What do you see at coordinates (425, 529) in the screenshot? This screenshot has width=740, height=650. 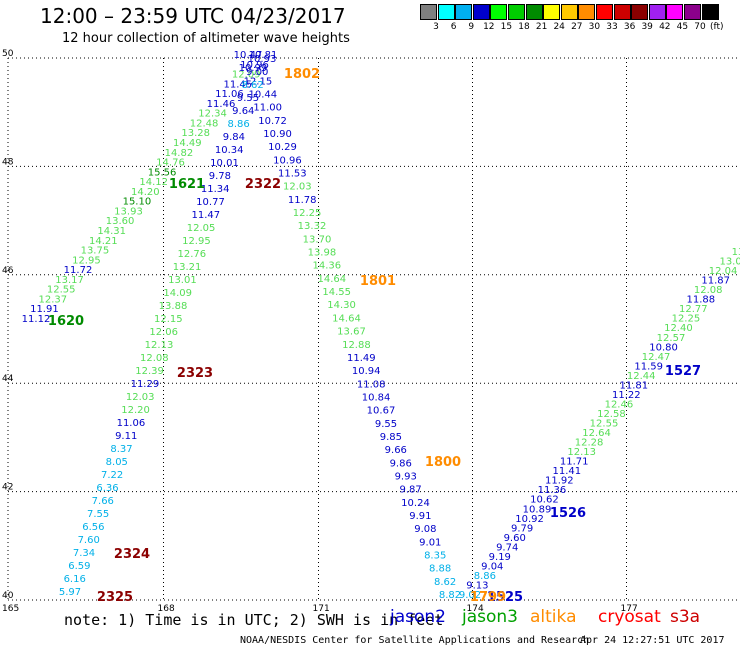 I see `swh-value: 9.08` at bounding box center [425, 529].